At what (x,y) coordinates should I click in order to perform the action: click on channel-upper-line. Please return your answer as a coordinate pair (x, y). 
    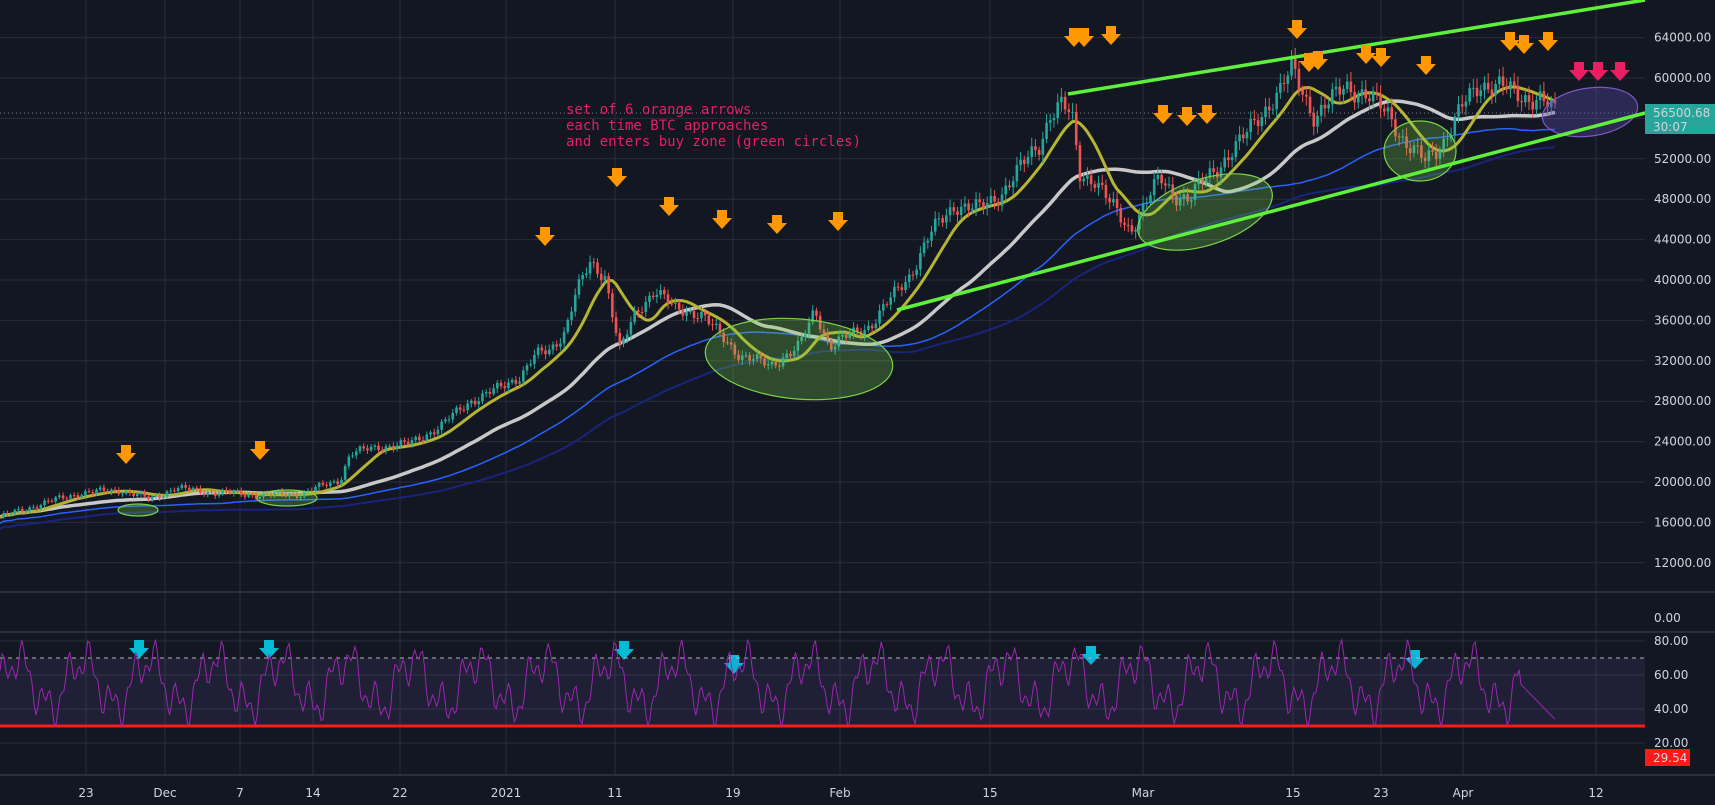
    Looking at the image, I should click on (1356, 48).